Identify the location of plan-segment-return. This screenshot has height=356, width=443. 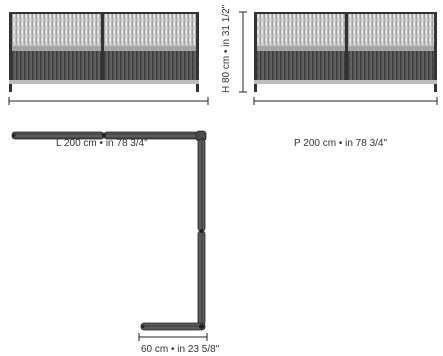
(173, 326).